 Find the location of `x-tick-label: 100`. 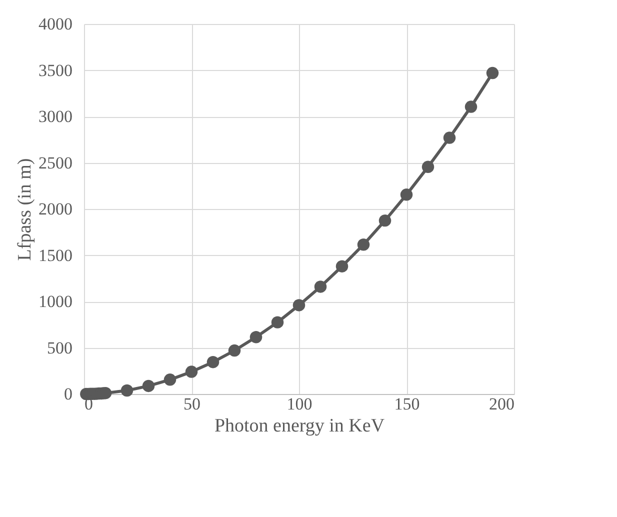

x-tick-label: 100 is located at coordinates (299, 404).